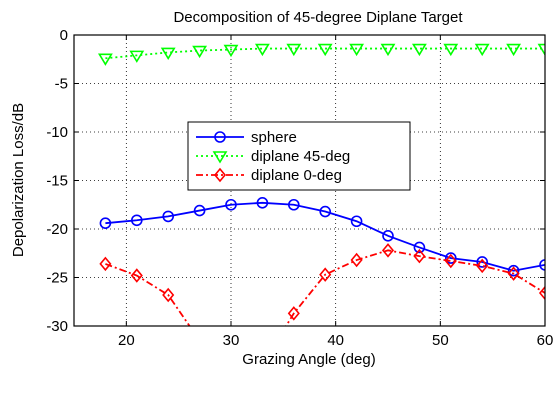 This screenshot has width=556, height=402. I want to click on x-tick-label: 40, so click(335, 340).